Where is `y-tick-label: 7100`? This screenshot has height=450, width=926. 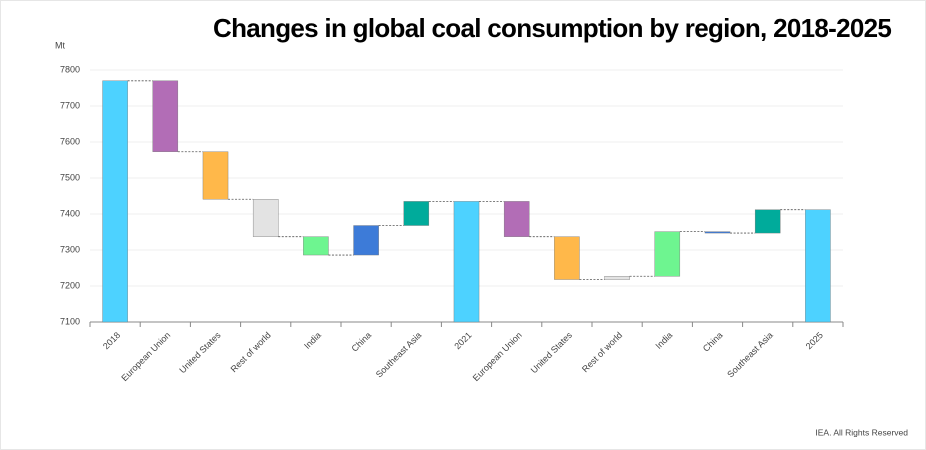 y-tick-label: 7100 is located at coordinates (70, 321).